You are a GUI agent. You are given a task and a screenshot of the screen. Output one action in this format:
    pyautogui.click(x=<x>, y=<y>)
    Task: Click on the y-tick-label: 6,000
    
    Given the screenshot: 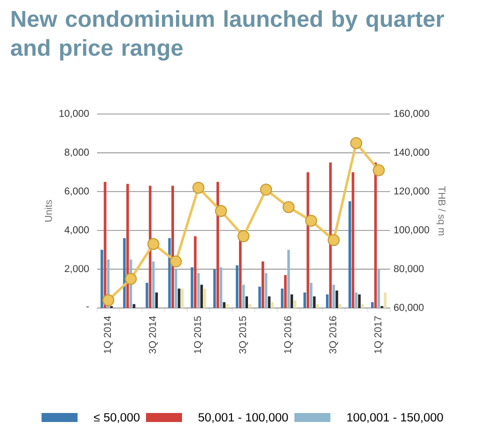 What is the action you would take?
    pyautogui.click(x=76, y=192)
    